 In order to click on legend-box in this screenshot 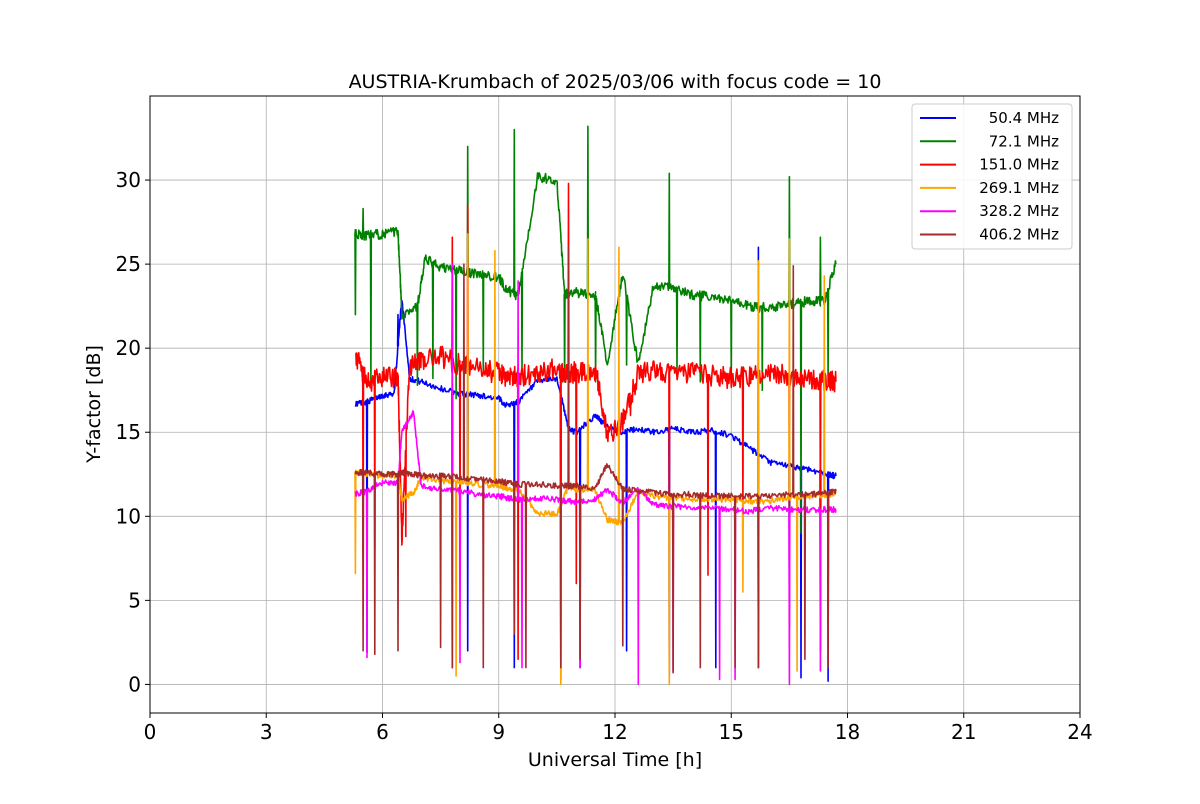, I will do `click(992, 176)`.